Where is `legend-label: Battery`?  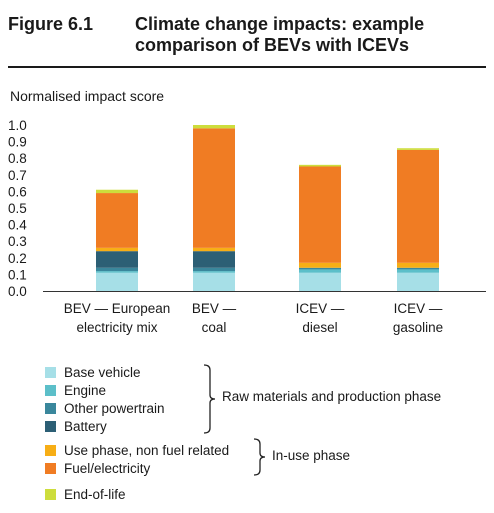
legend-label: Battery is located at coordinates (85, 426).